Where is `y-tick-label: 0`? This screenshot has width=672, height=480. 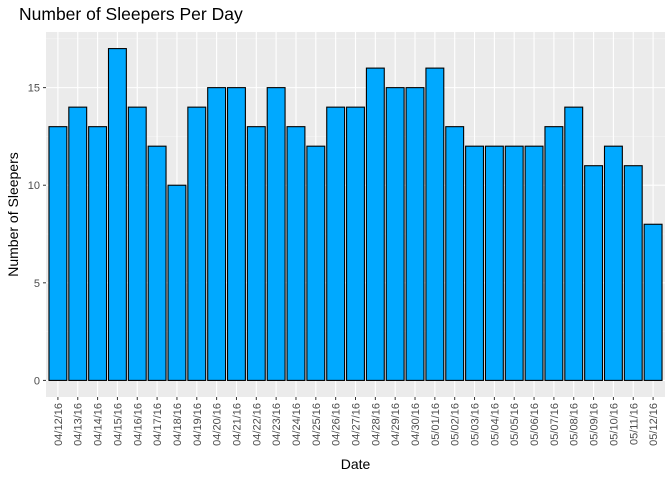
y-tick-label: 0 is located at coordinates (37, 381).